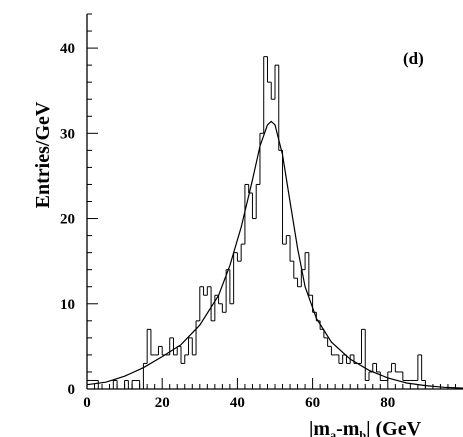  What do you see at coordinates (319, 427) in the screenshot?
I see `x-axis-label-part-1: |m` at bounding box center [319, 427].